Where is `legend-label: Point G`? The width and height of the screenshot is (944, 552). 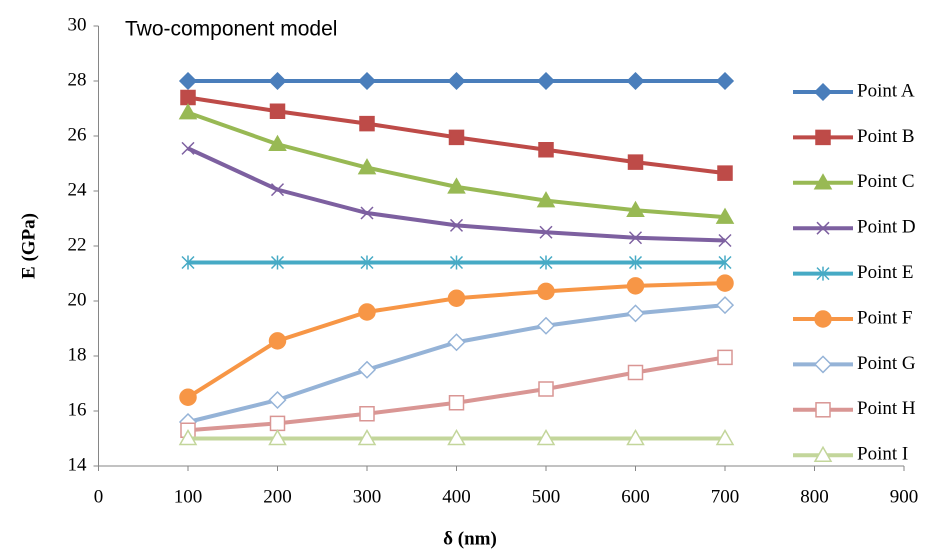 legend-label: Point G is located at coordinates (886, 363).